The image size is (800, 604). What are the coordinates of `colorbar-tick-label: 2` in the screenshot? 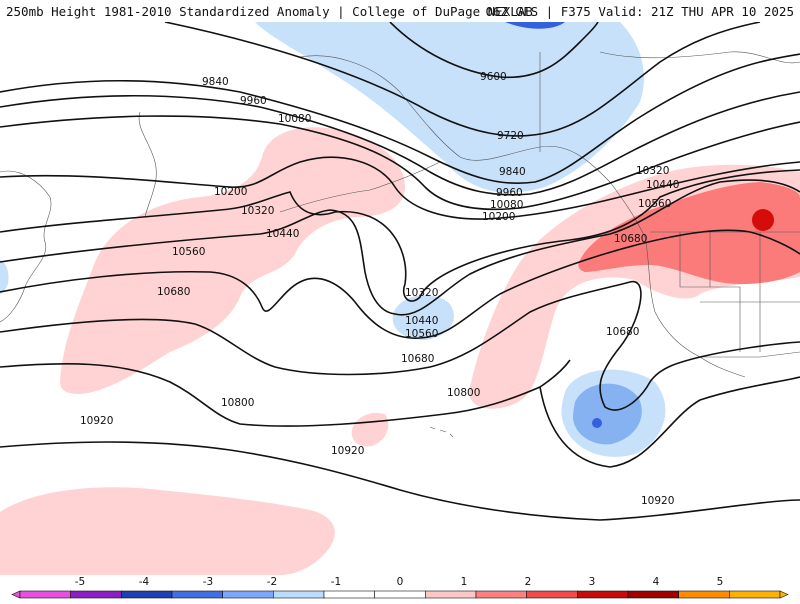 It's located at (528, 582).